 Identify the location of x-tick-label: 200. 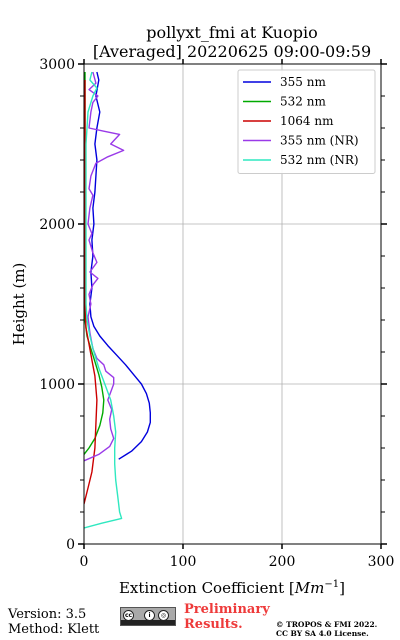
(282, 562).